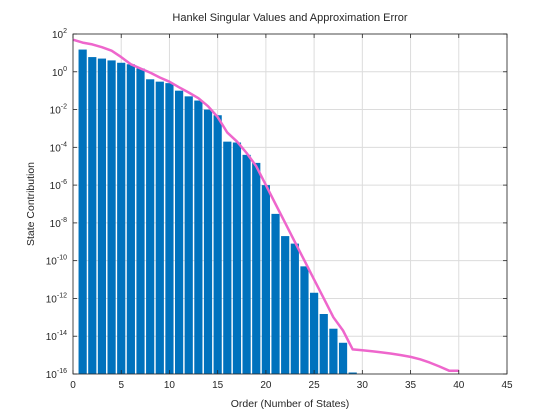 The image size is (560, 420). What do you see at coordinates (507, 385) in the screenshot?
I see `x-tick-label: 45` at bounding box center [507, 385].